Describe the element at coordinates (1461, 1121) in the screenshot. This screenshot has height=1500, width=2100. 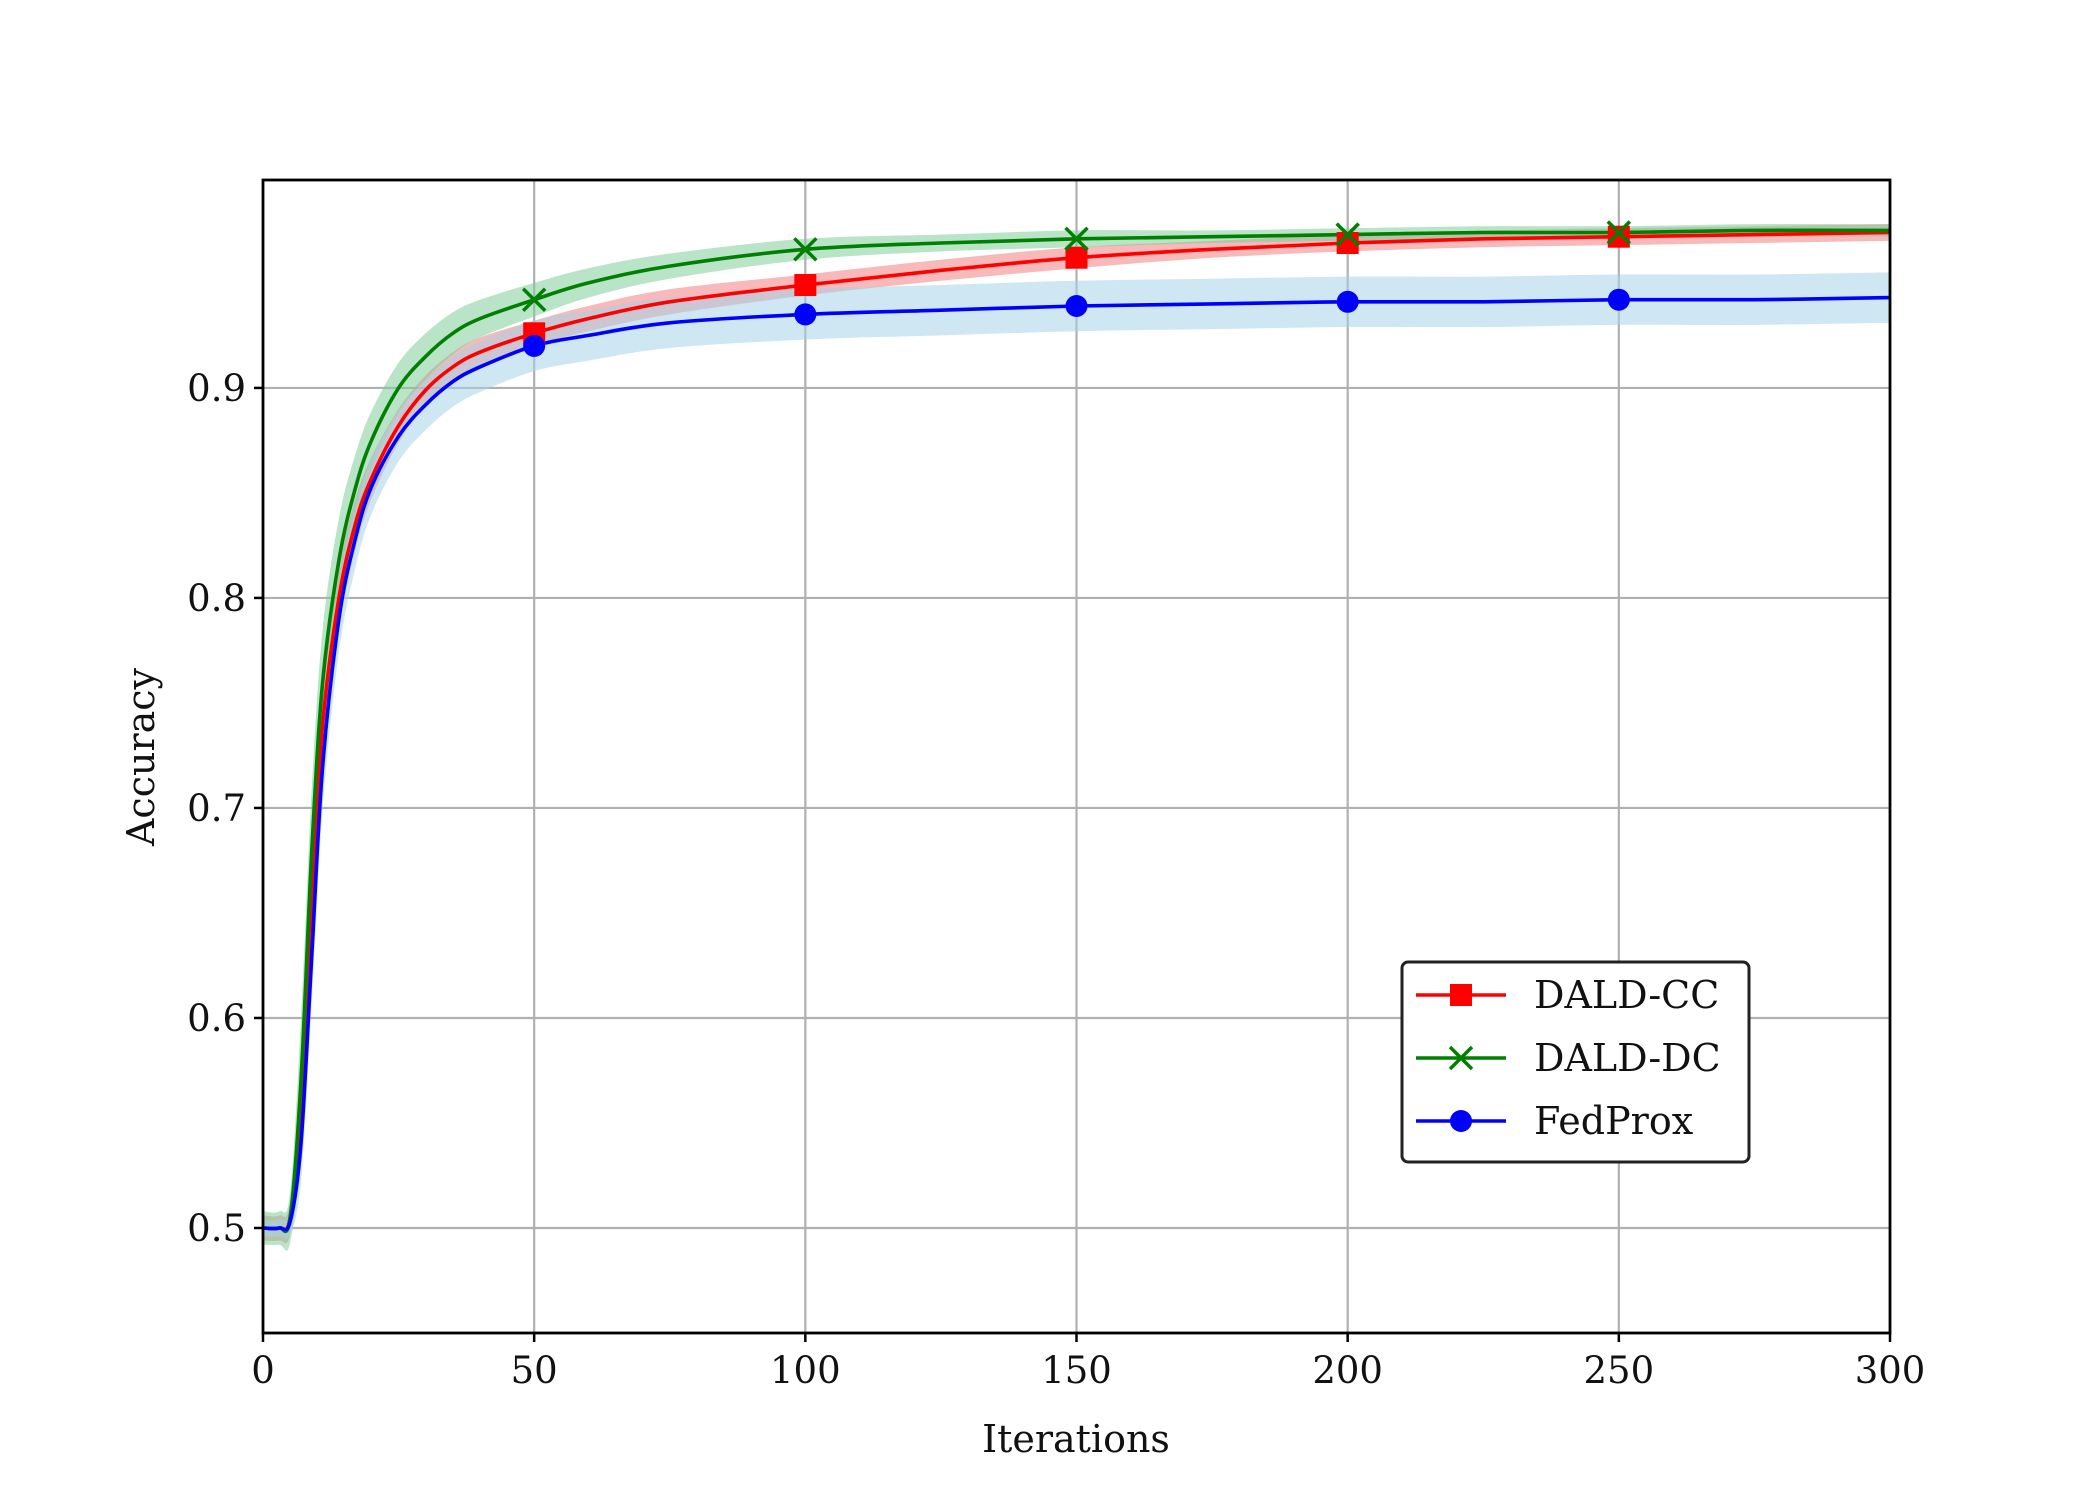
I see `legend-marker-fedprox` at that location.